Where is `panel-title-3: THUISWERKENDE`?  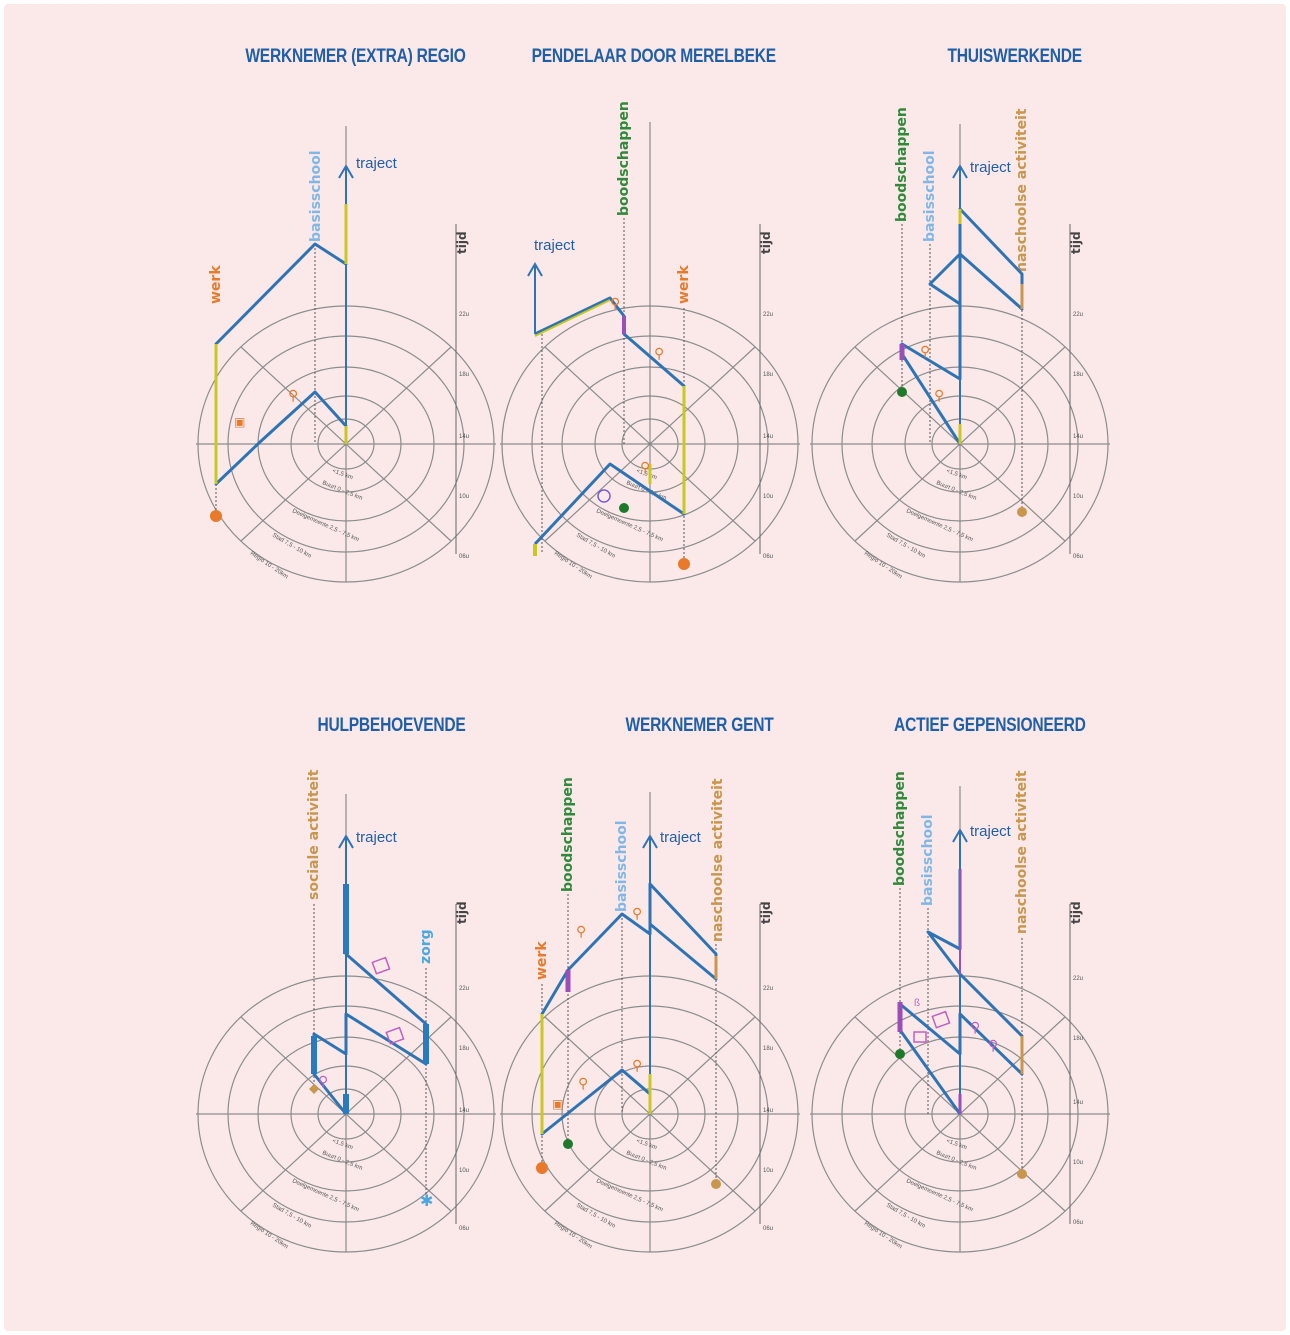 panel-title-3: THUISWERKENDE is located at coordinates (1015, 56).